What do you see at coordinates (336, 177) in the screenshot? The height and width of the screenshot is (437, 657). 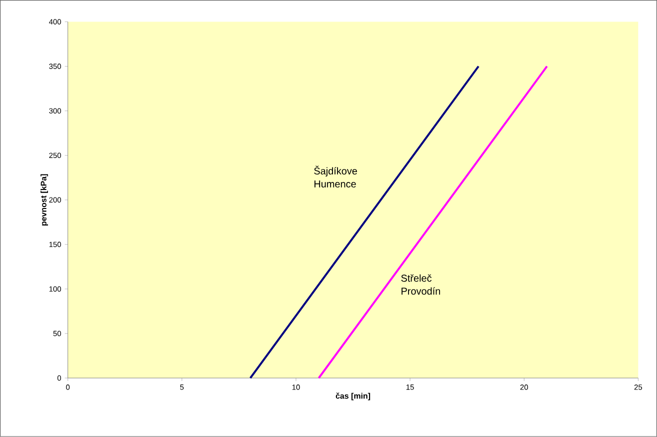 I see `text: Šajdíkove Humence` at bounding box center [336, 177].